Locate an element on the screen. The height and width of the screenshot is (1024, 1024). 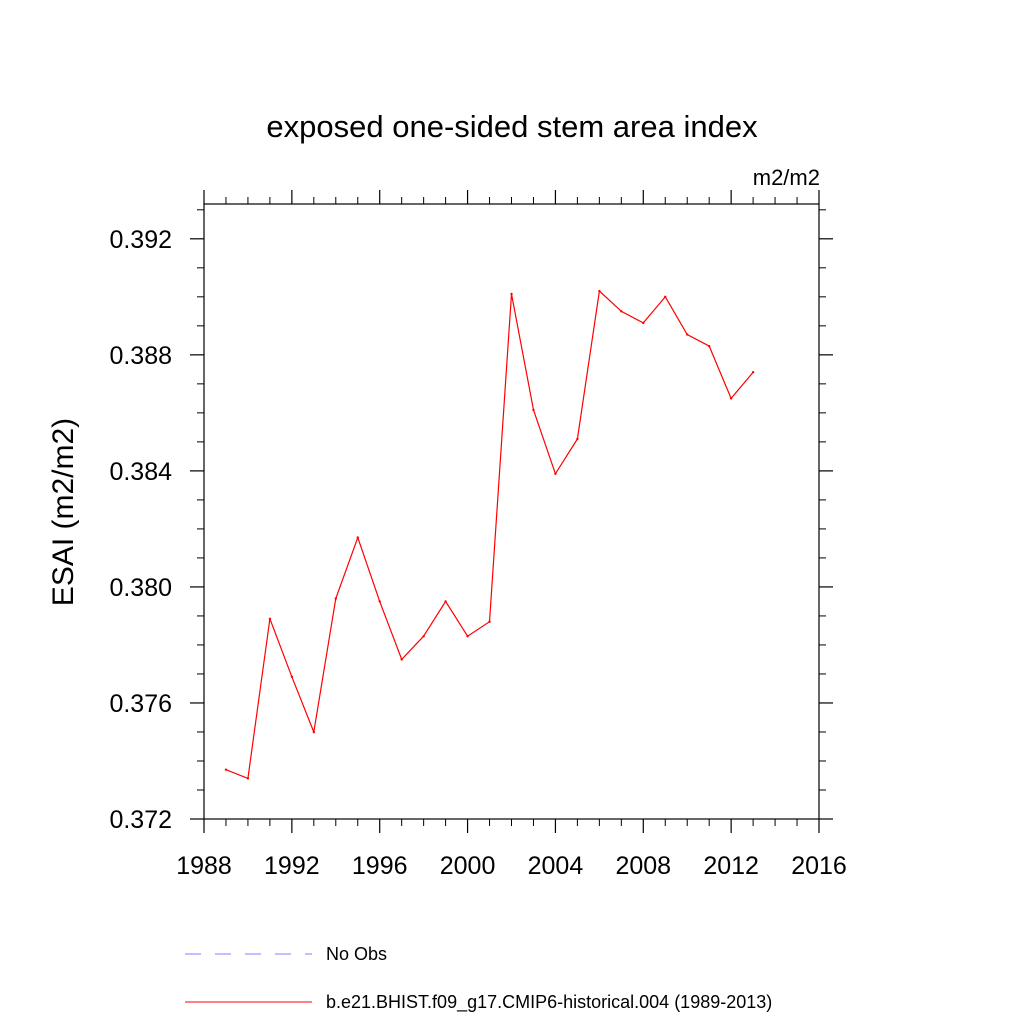
y-tick-label: 0.384 is located at coordinates (140, 472).